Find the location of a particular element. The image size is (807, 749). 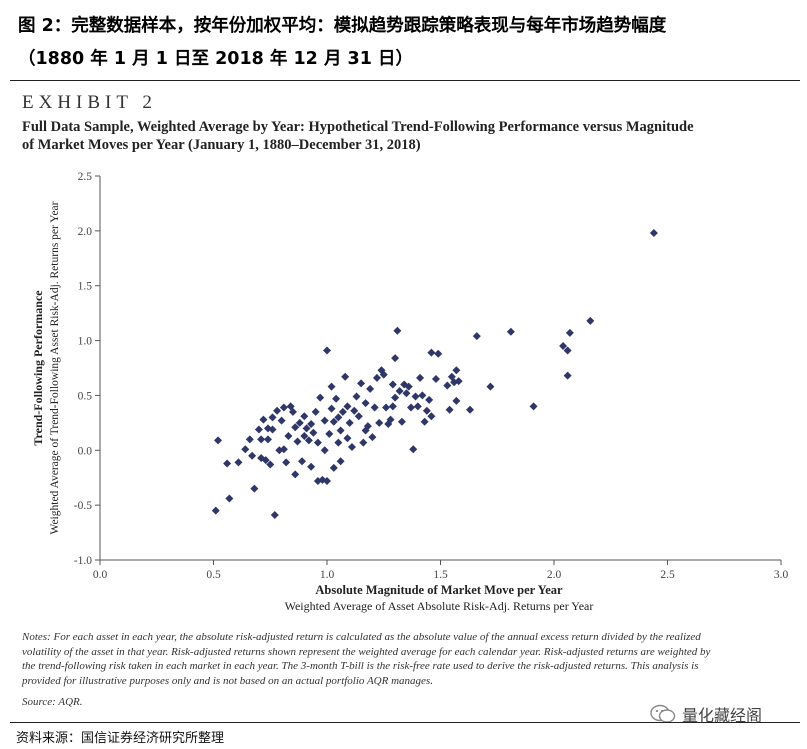

y-tick-label: 2.5 is located at coordinates (85, 177).